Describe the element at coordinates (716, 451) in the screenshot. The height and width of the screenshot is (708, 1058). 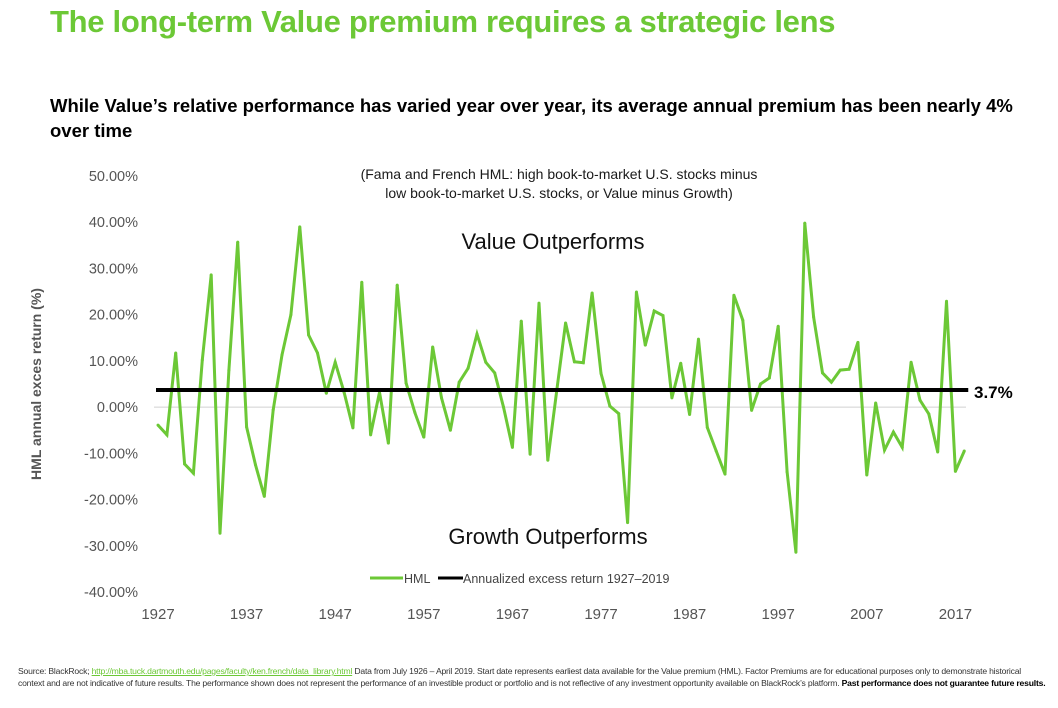
I see `hml-point-1990` at that location.